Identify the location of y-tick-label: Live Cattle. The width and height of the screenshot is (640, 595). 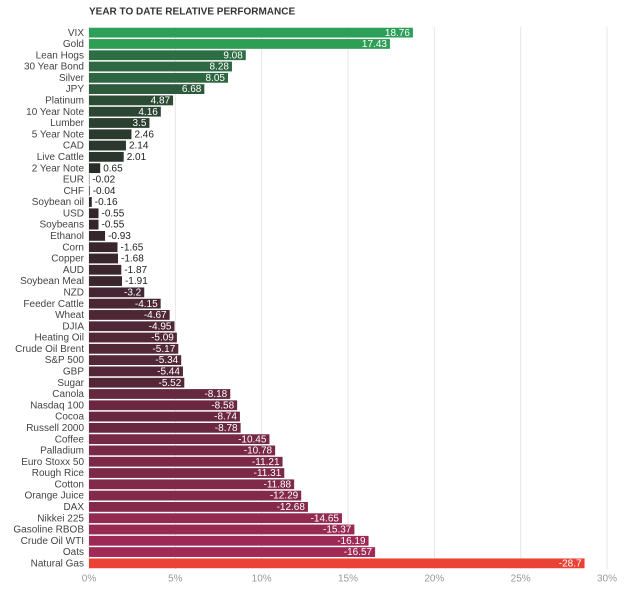
(61, 157).